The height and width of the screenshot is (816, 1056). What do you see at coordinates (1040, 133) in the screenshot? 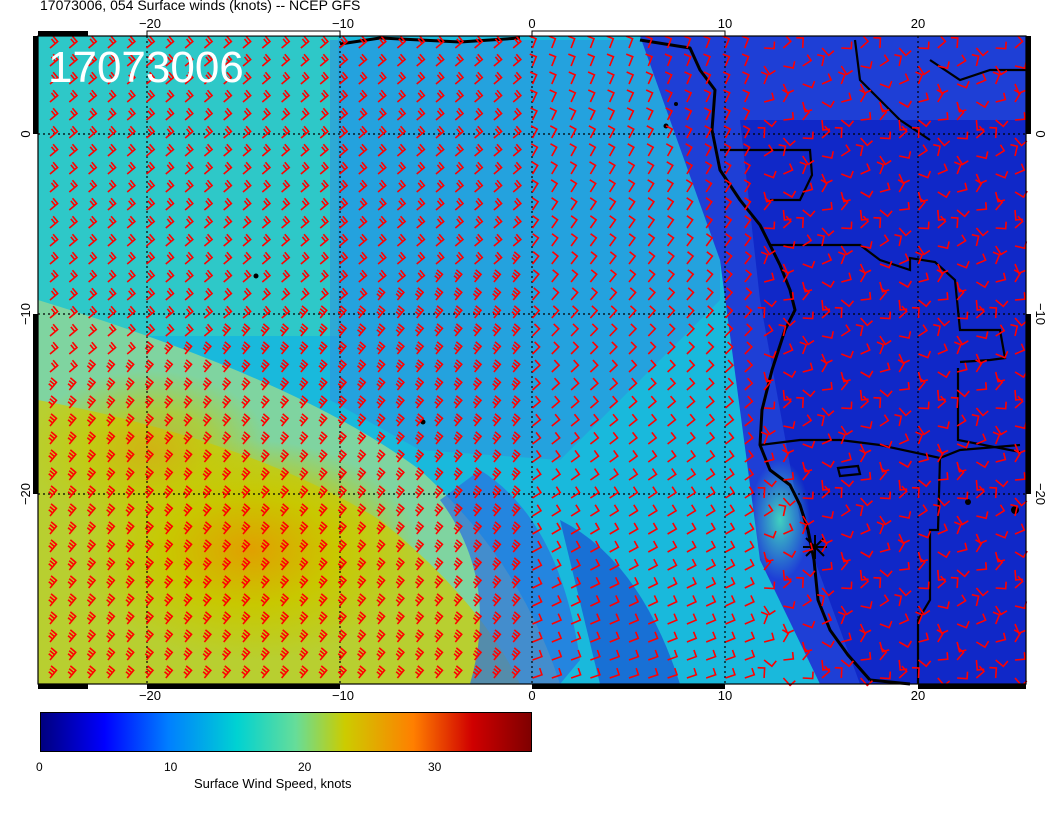
I see `lat-tick-right: 0` at bounding box center [1040, 133].